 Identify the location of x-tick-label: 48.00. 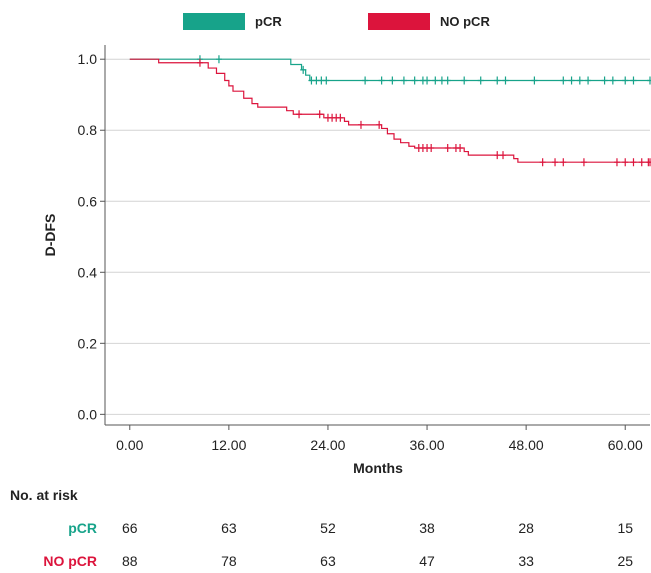
(526, 445).